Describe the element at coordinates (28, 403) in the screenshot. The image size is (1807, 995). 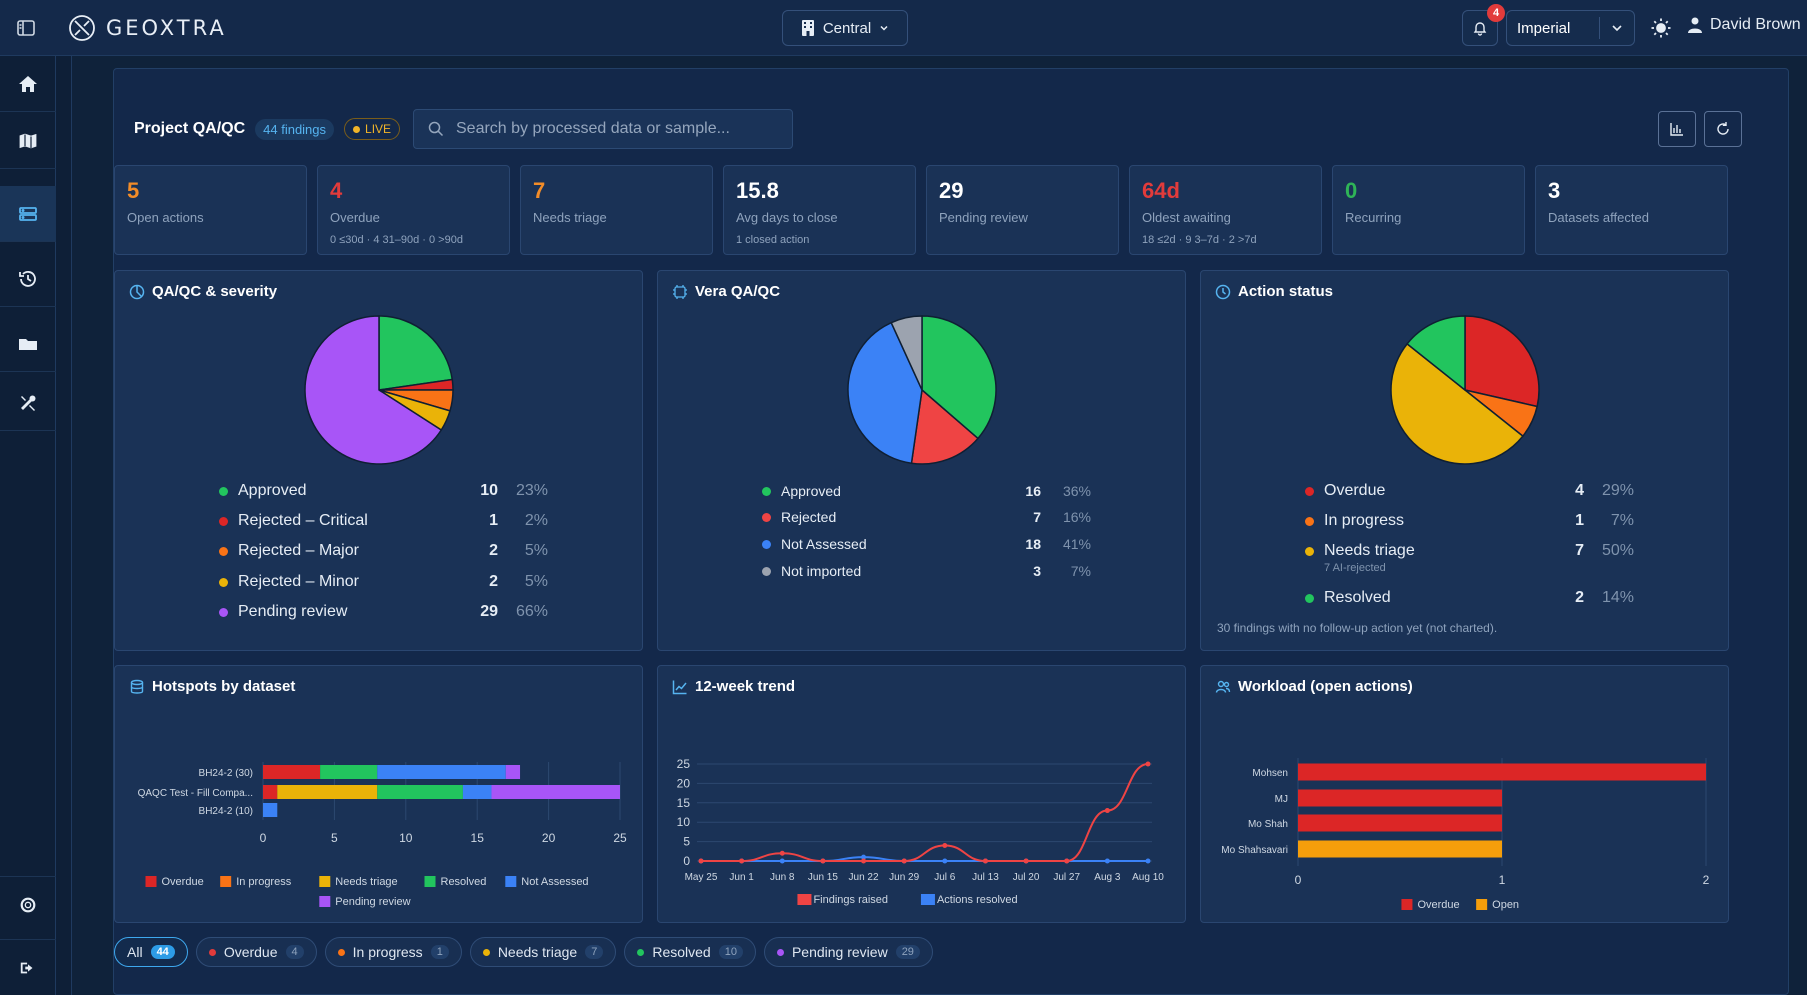
I see `sidebar-item-tools` at that location.